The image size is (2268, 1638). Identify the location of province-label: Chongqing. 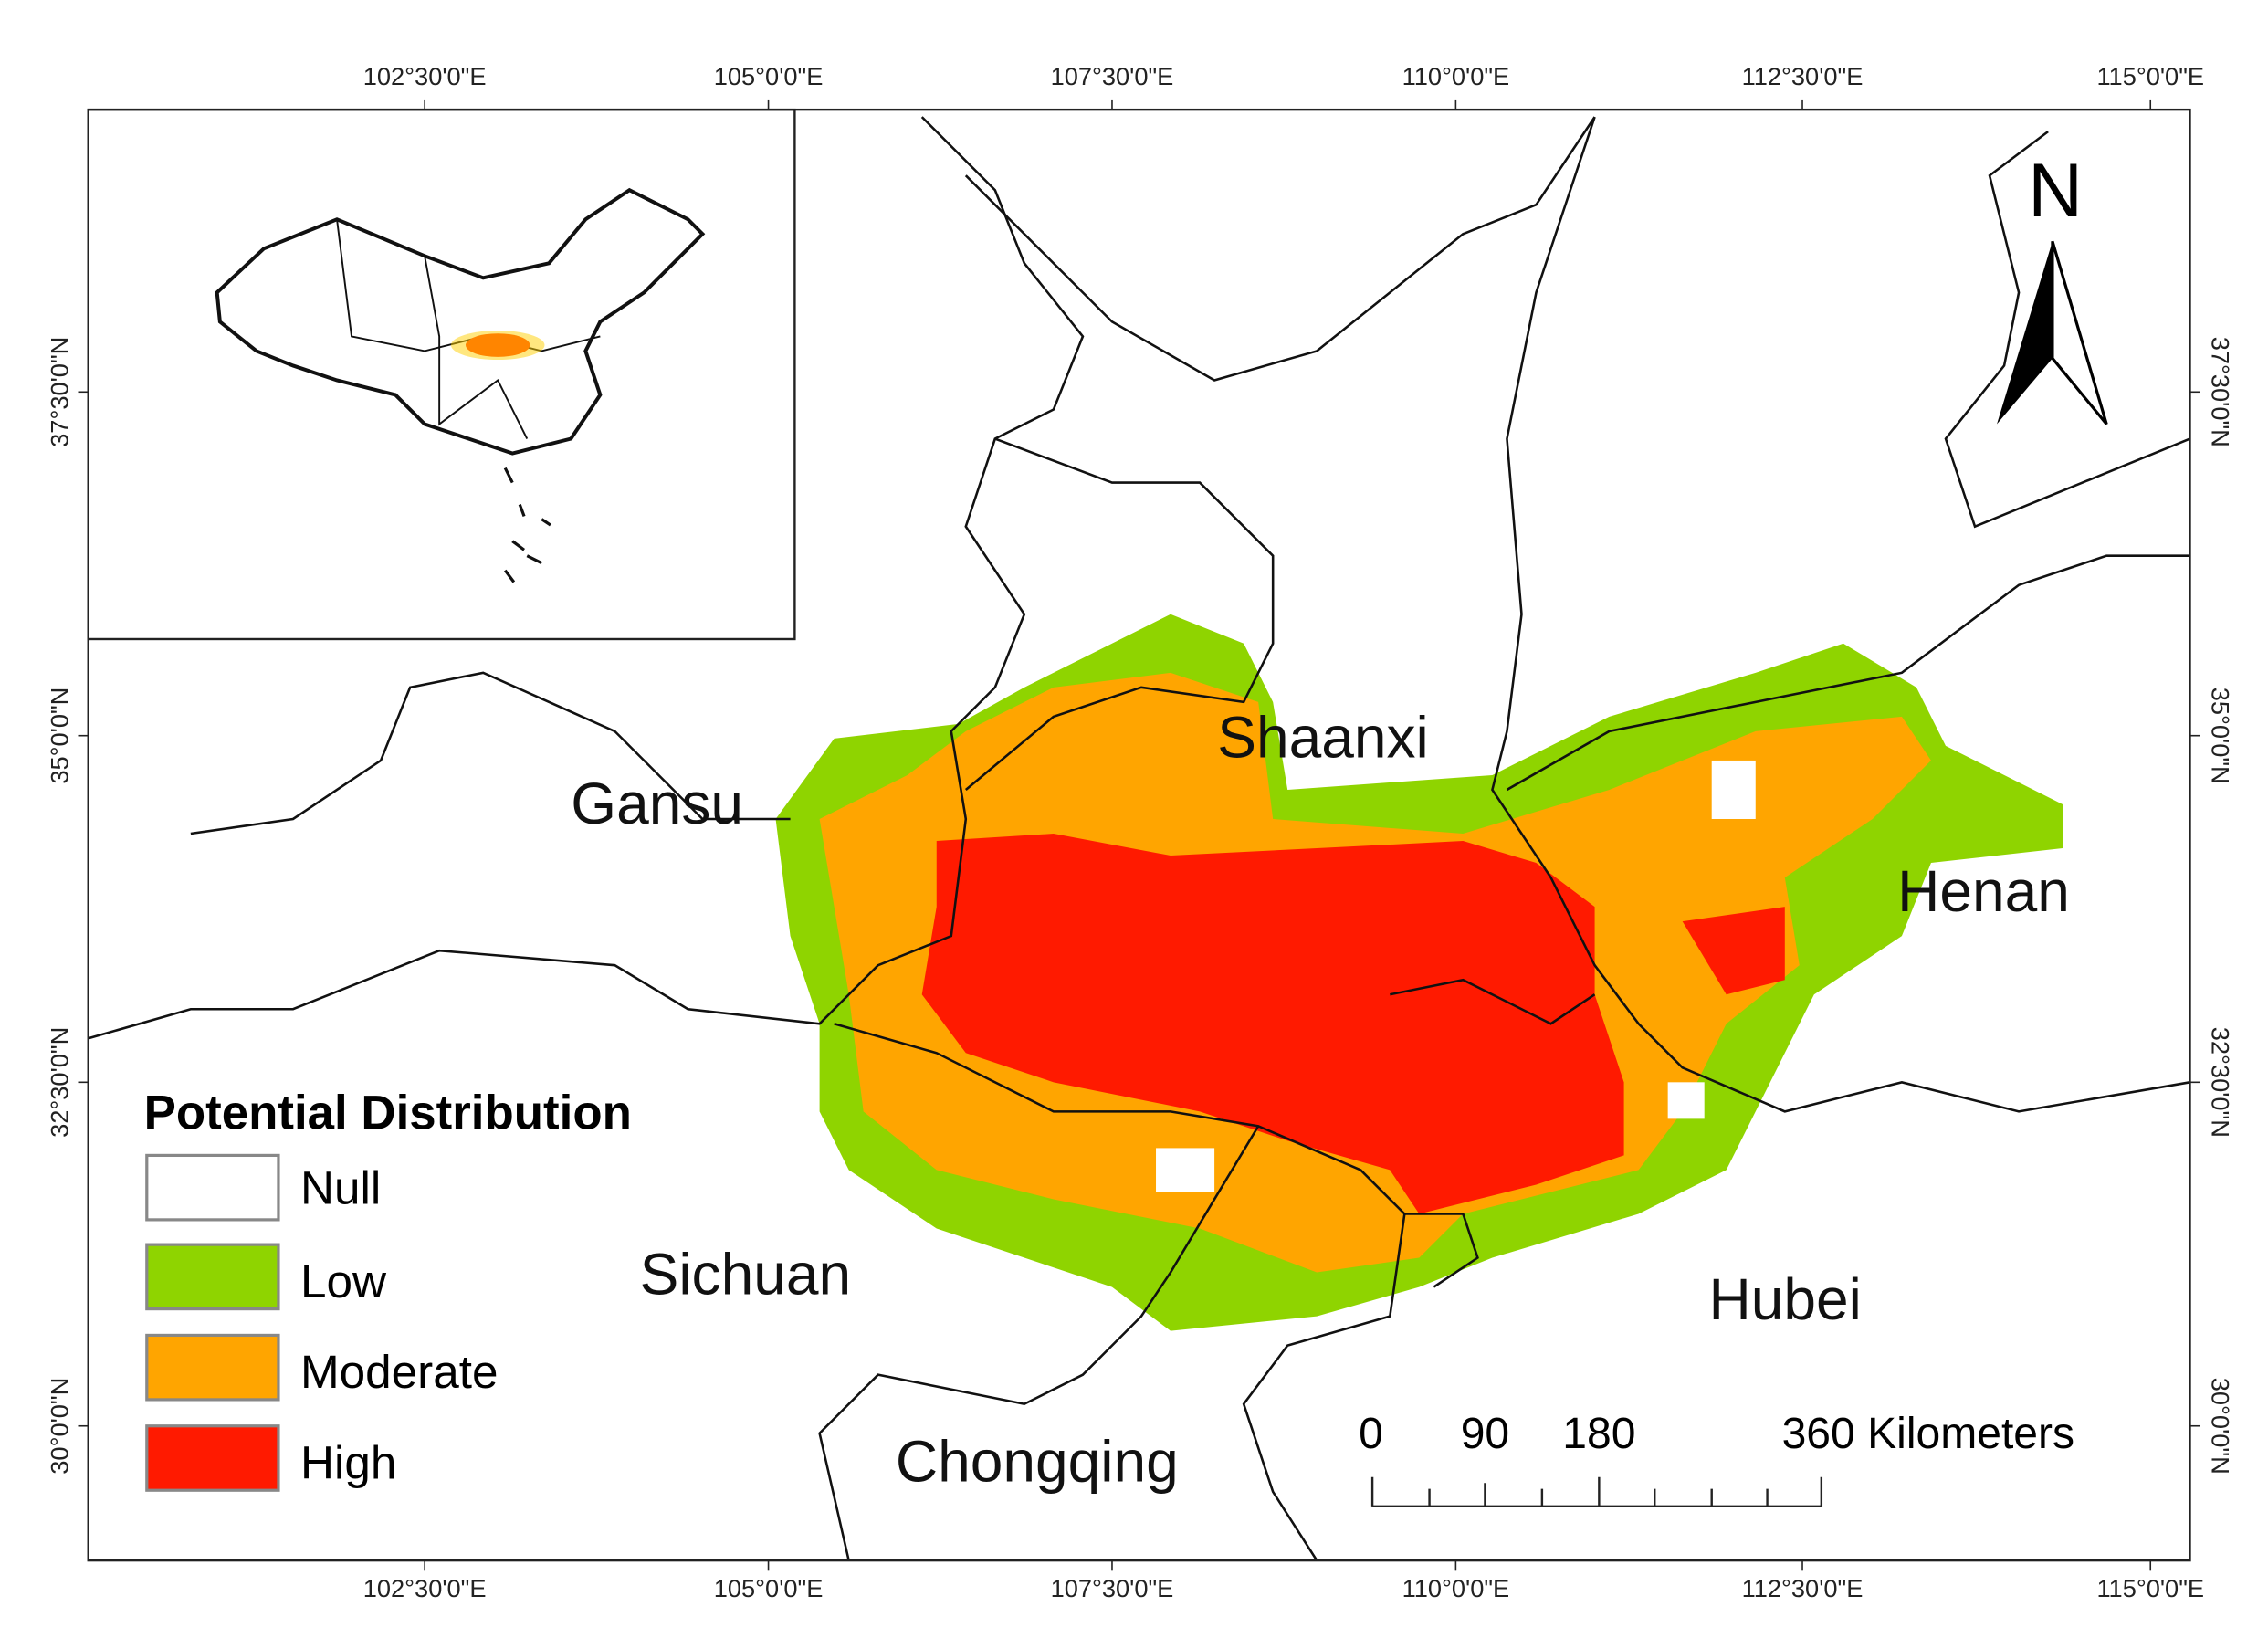
(1037, 1462).